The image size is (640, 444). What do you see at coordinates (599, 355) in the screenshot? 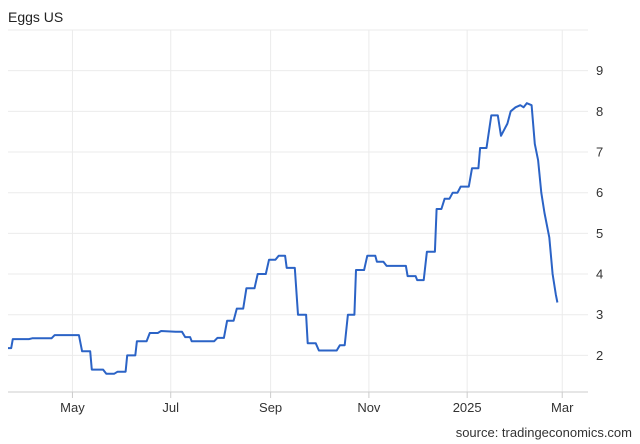
I see `y-tick-label: 2` at bounding box center [599, 355].